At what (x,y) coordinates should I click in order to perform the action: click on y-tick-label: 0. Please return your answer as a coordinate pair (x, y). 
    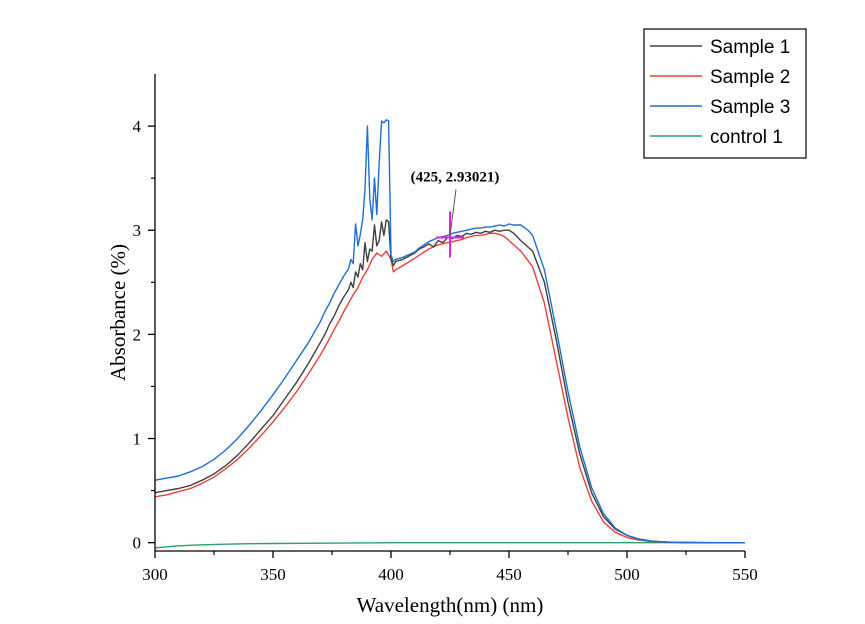
    Looking at the image, I should click on (137, 543).